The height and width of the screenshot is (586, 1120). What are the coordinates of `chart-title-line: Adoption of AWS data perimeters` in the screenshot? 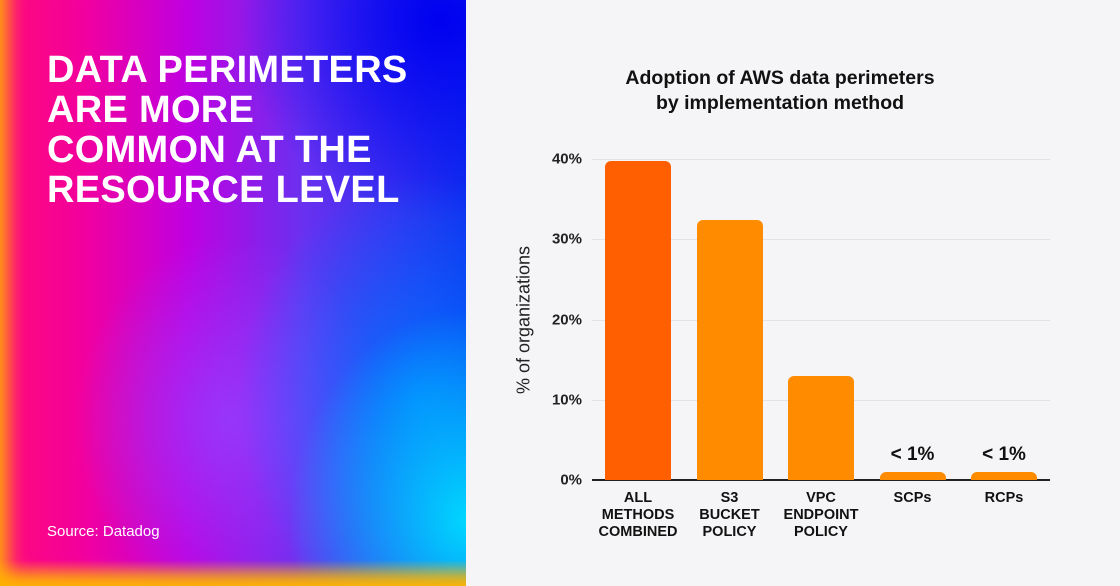 It's located at (780, 78).